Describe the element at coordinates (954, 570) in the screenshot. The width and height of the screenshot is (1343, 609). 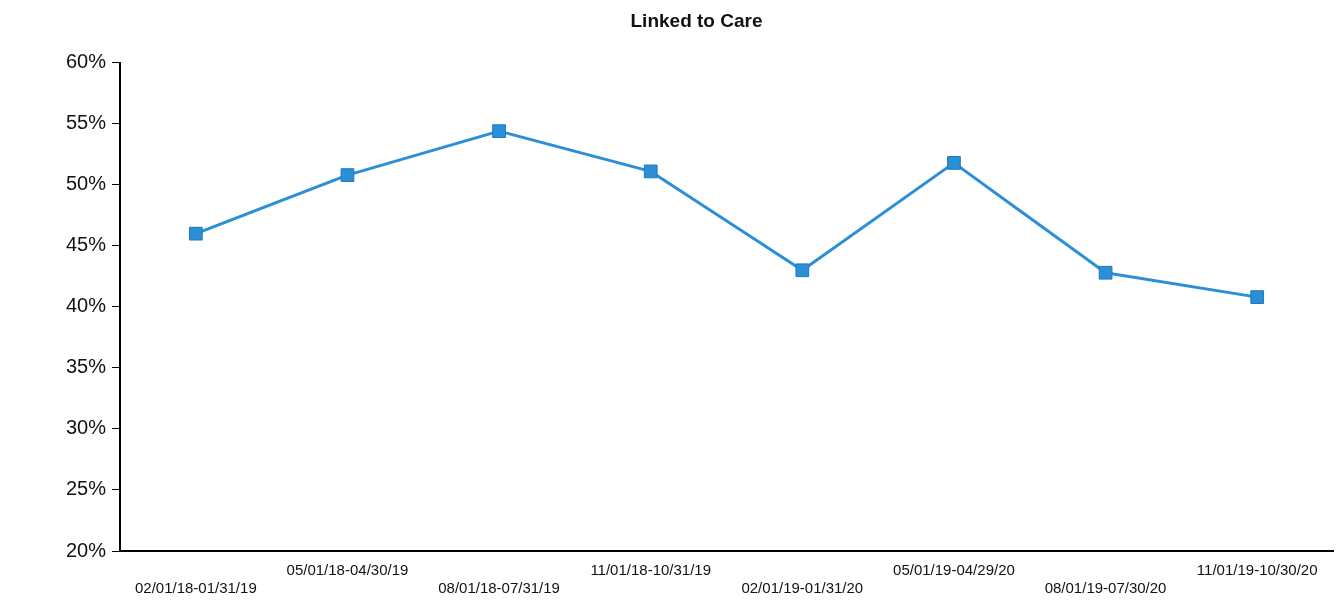
I see `x-tick-label: 05/01/19-04/29/20` at that location.